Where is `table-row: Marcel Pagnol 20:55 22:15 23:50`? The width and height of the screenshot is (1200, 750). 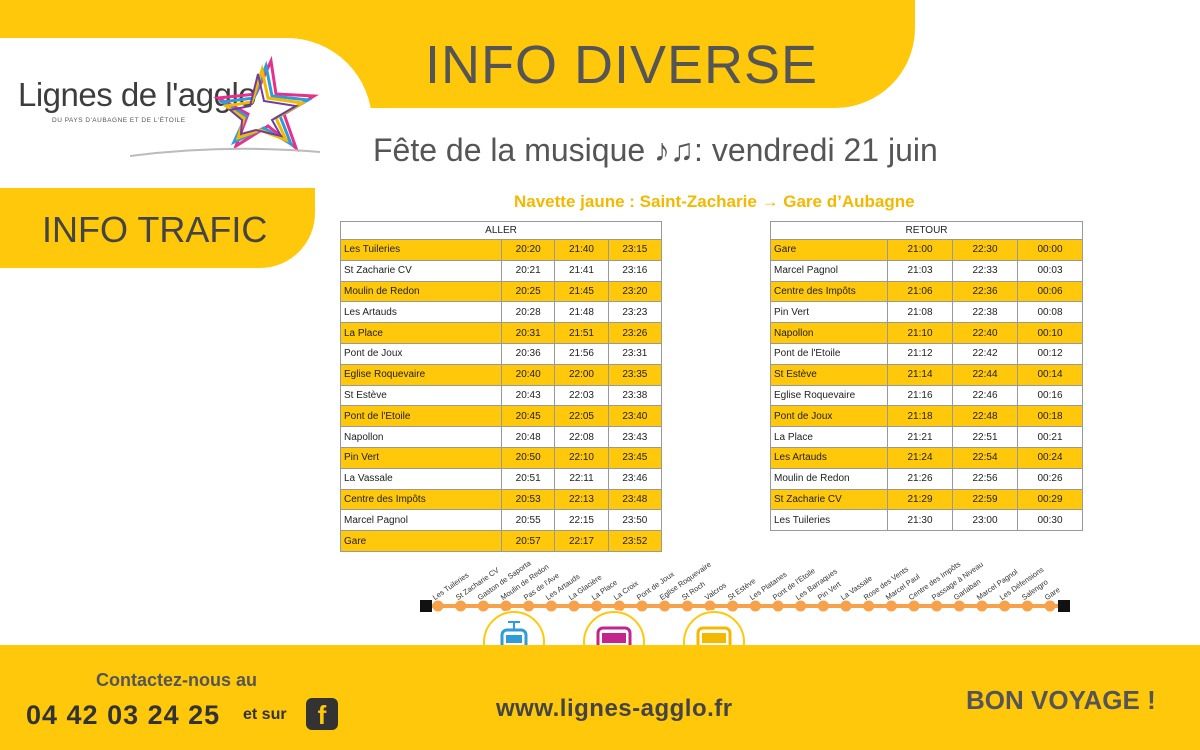 table-row: Marcel Pagnol 20:55 22:15 23:50 is located at coordinates (501, 520).